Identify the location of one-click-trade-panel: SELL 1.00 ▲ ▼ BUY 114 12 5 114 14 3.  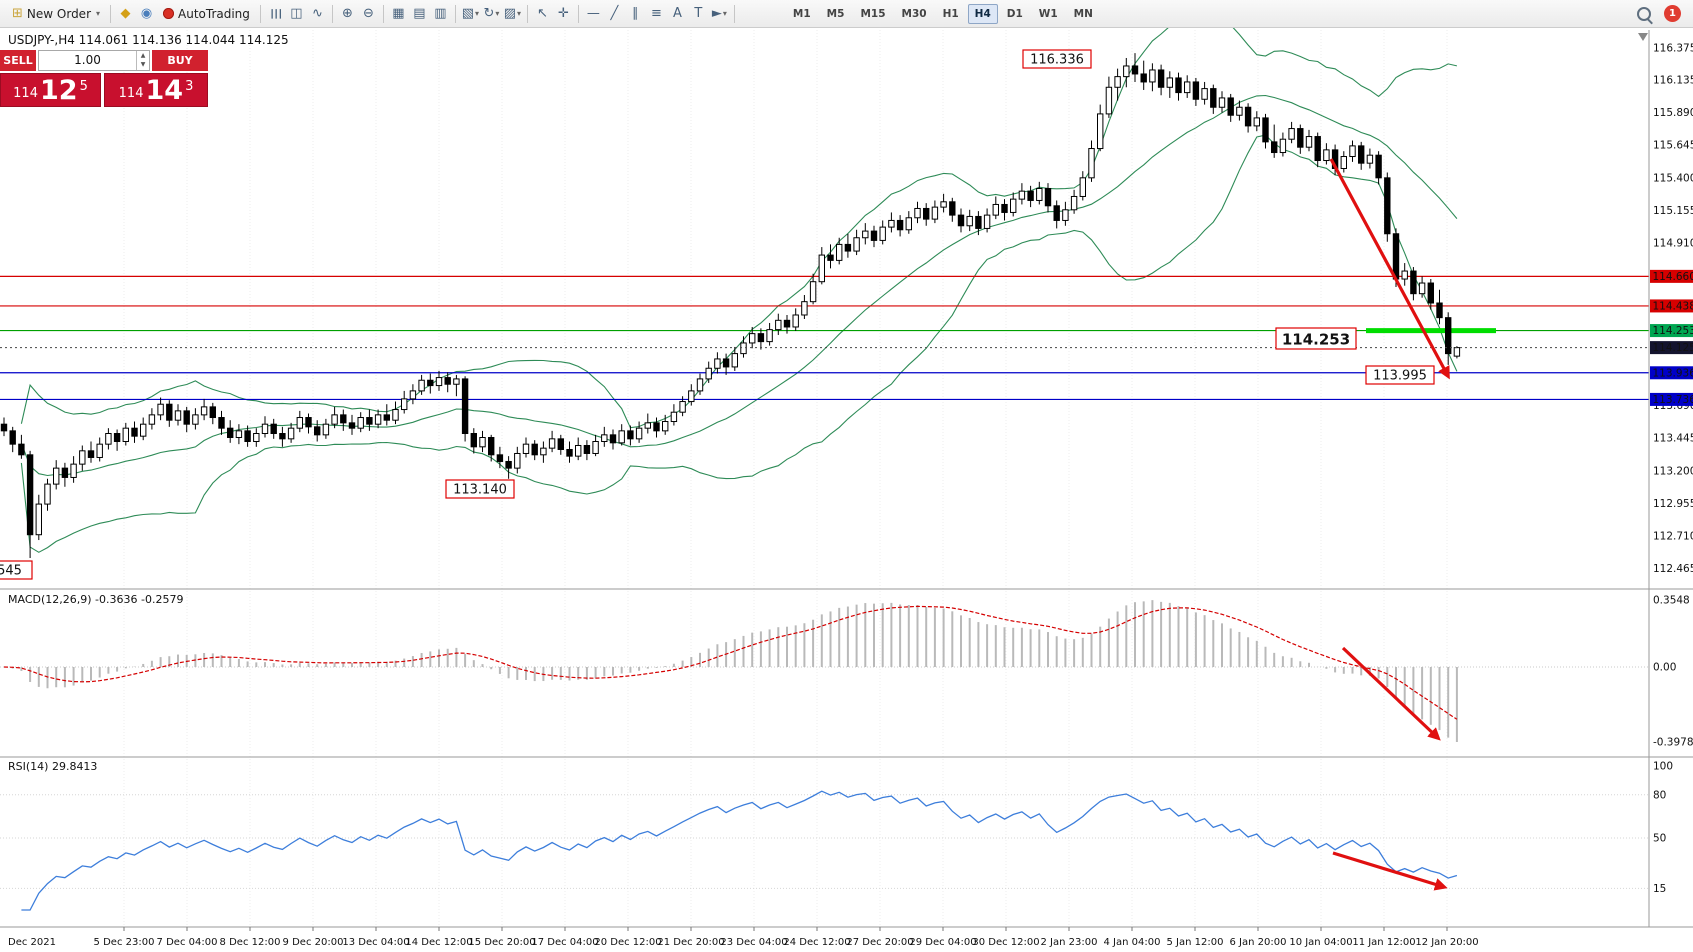
(104, 78).